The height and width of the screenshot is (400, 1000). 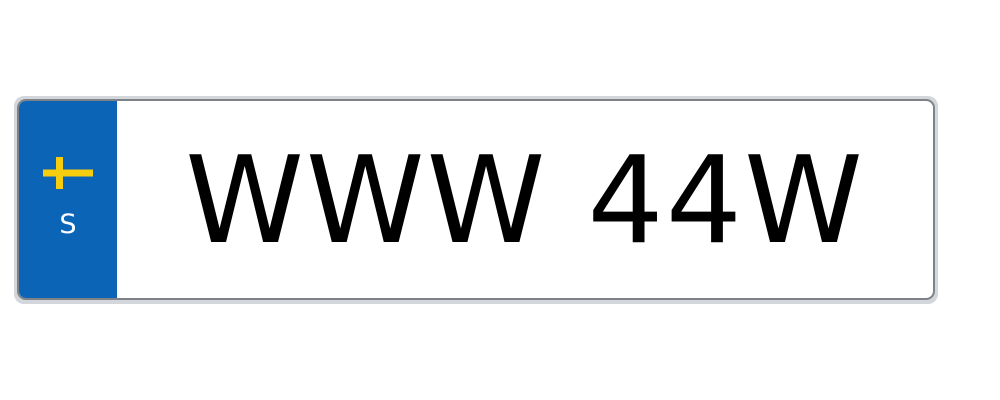 What do you see at coordinates (68, 173) in the screenshot?
I see `sweden-flag-icon` at bounding box center [68, 173].